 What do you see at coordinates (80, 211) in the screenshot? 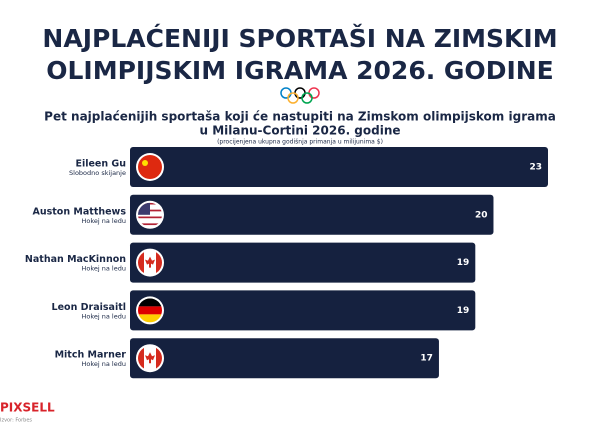
I see `category-label: Auston Matthews` at bounding box center [80, 211].